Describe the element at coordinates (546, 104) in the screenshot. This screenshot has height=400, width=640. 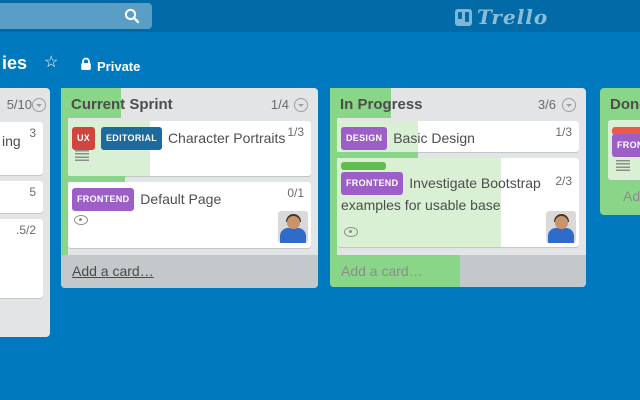
I see `list-points: 3/6` at that location.